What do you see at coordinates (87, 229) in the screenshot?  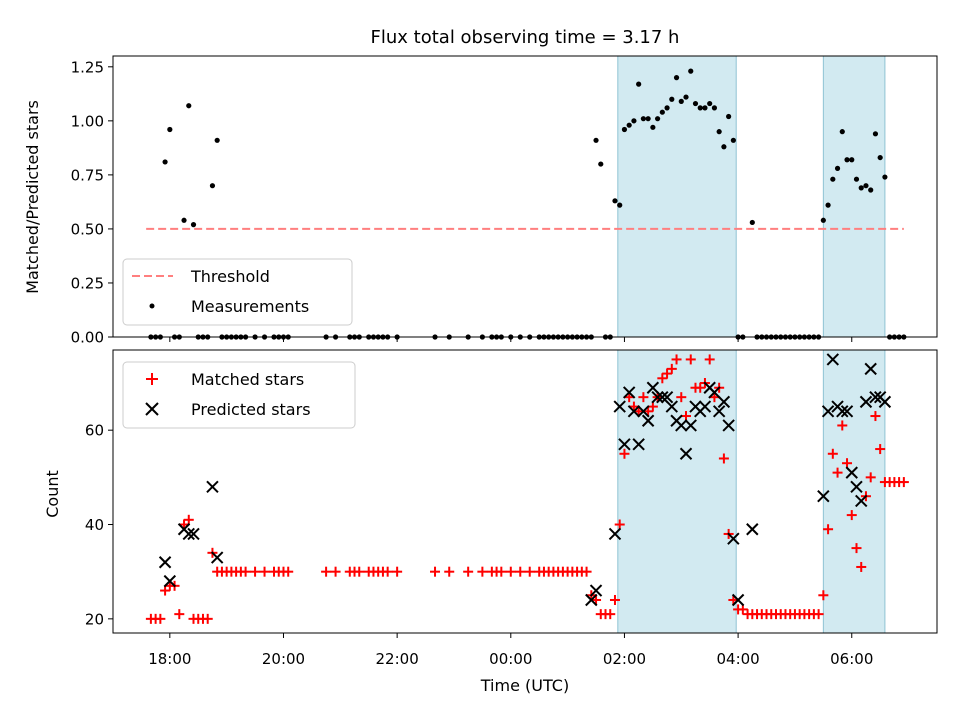 I see `top-y-tick-label: 0.50` at bounding box center [87, 229].